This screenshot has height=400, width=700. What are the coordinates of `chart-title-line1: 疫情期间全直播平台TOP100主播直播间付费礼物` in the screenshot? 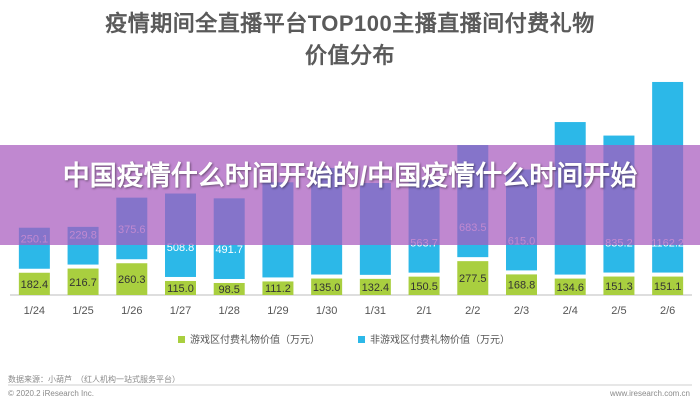 It's located at (350, 23).